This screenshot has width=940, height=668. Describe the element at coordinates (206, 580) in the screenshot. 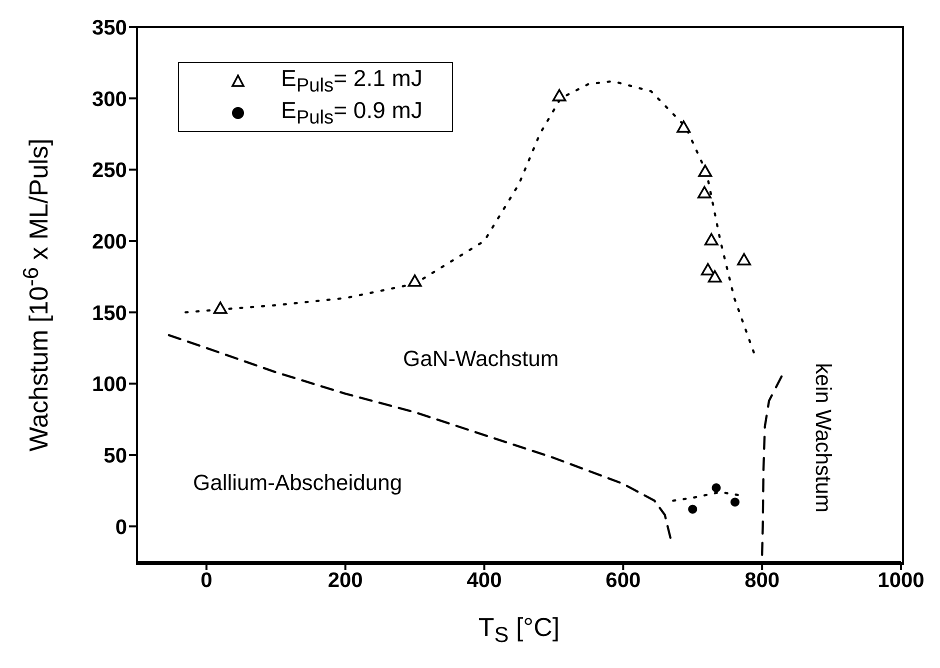

I see `x-tick-label: 0` at that location.